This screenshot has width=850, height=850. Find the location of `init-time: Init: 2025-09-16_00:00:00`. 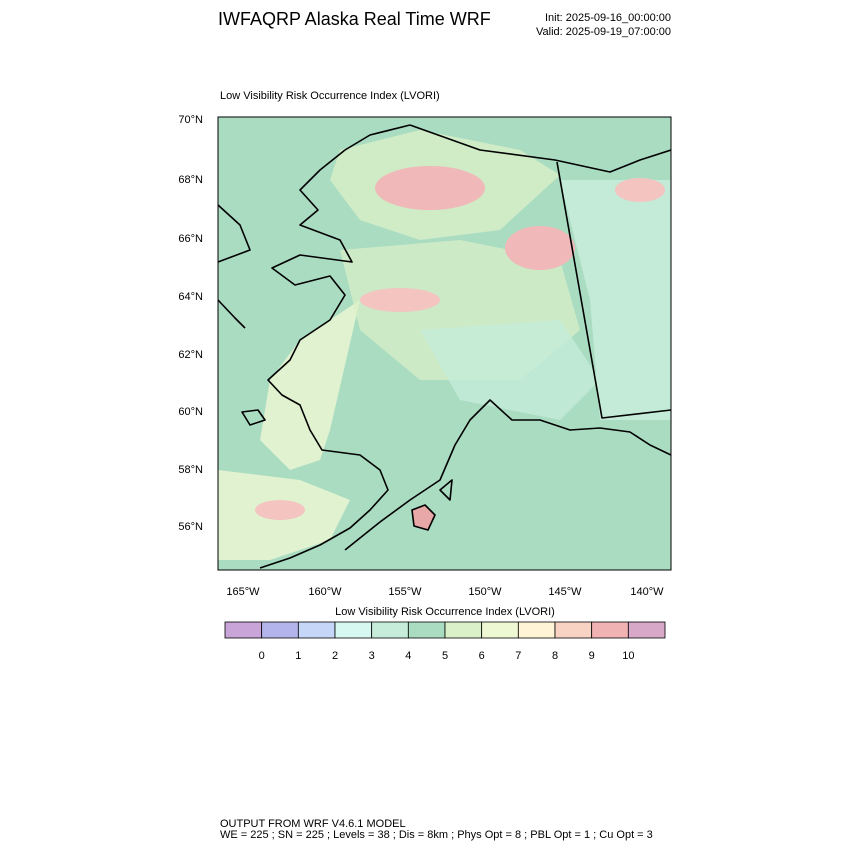

init-time: Init: 2025-09-16_00:00:00 is located at coordinates (608, 18).